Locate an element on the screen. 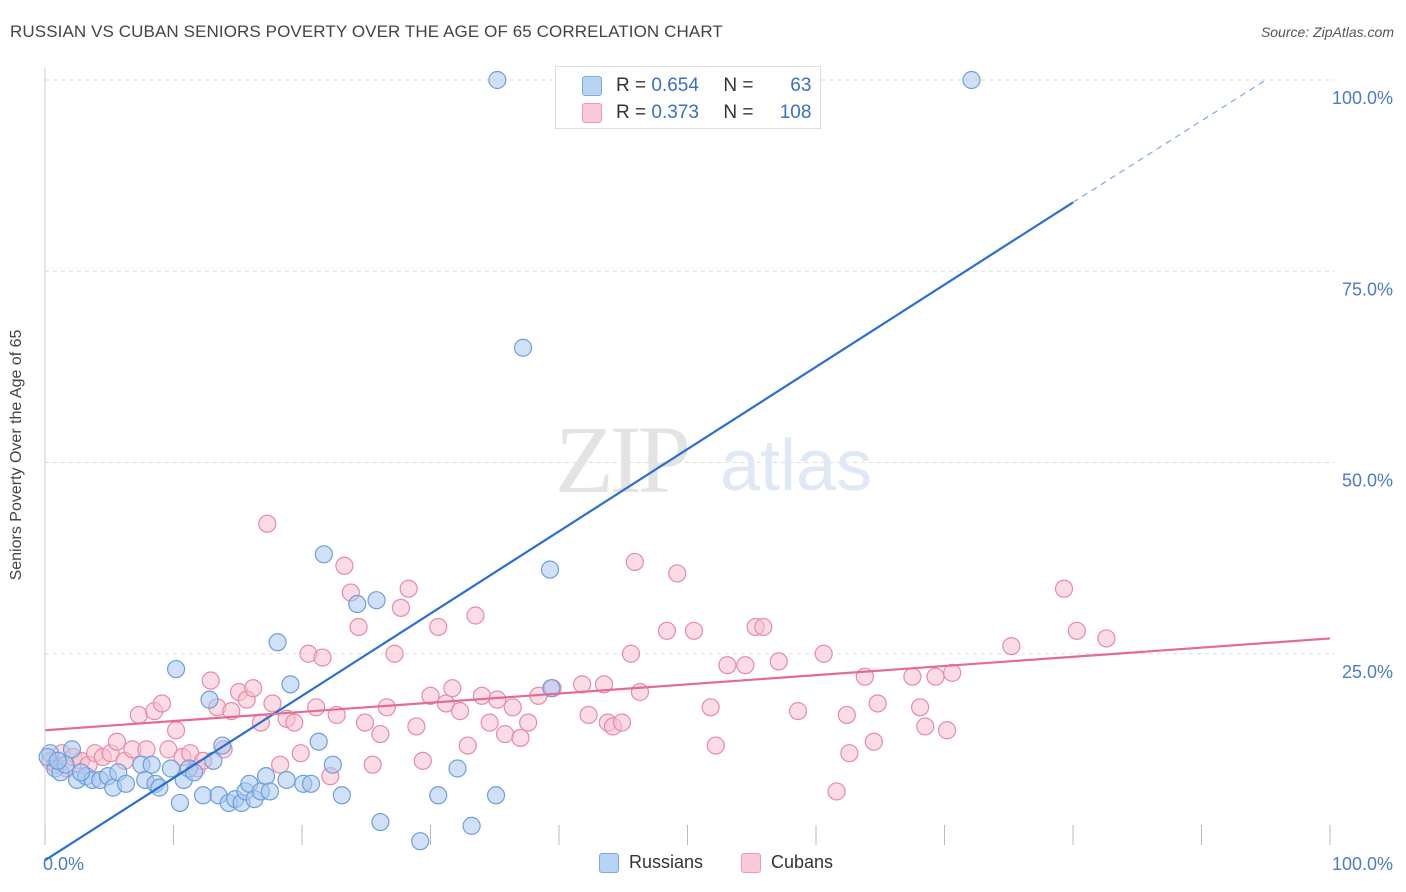 The height and width of the screenshot is (892, 1406). russians-swatch is located at coordinates (592, 86).